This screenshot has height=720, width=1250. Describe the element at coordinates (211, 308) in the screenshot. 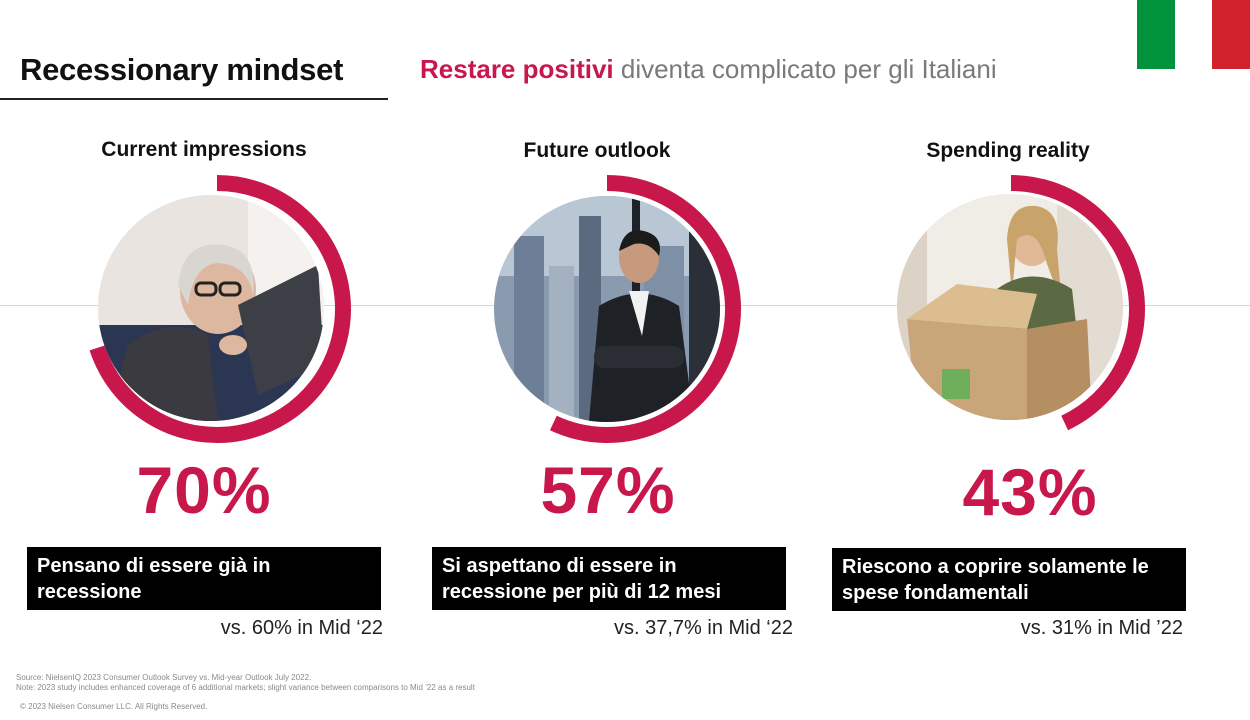

I see `photo-woman-reading-tablet-icon` at that location.